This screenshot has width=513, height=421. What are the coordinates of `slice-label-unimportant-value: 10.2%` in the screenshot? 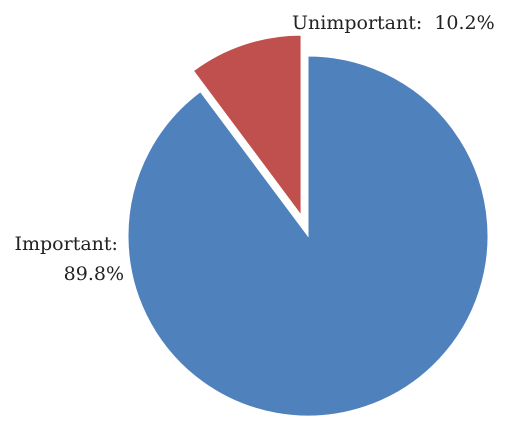 It's located at (464, 23).